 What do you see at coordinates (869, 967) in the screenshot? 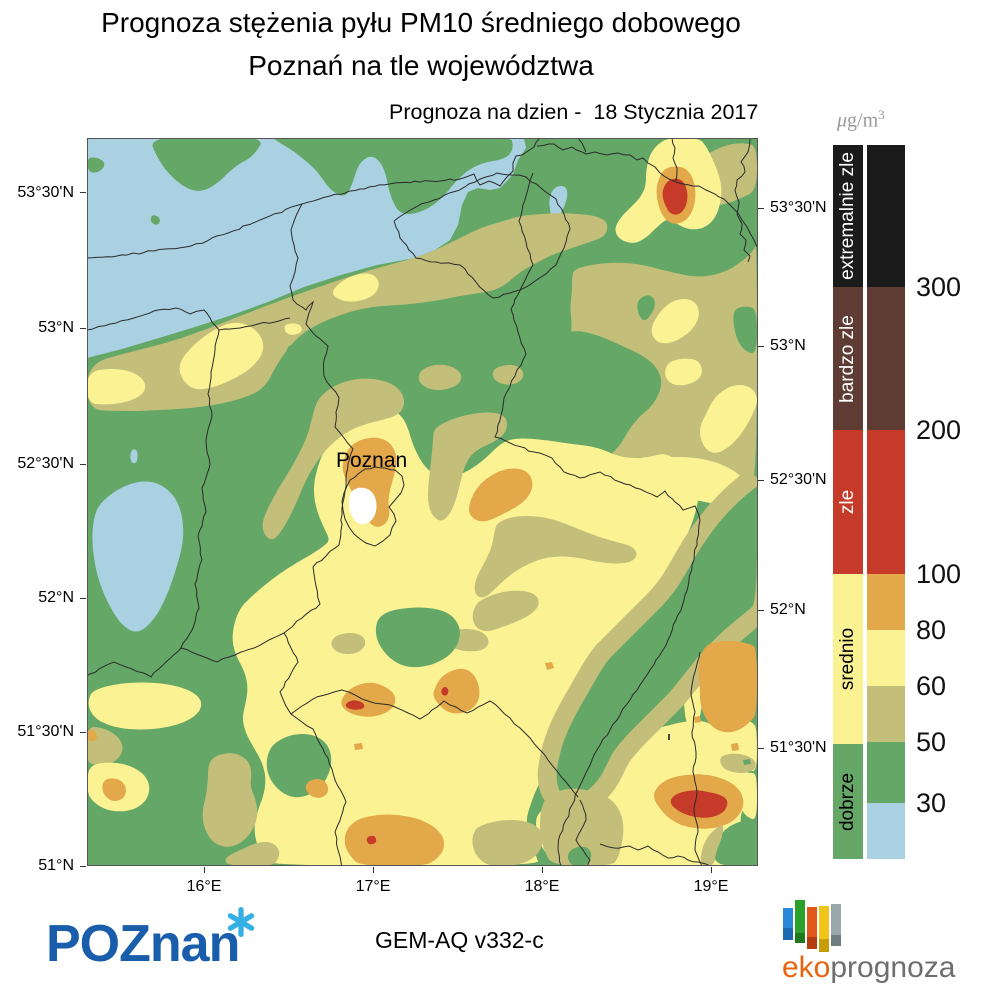
I see `svg-text: ekoprognoza` at bounding box center [869, 967].